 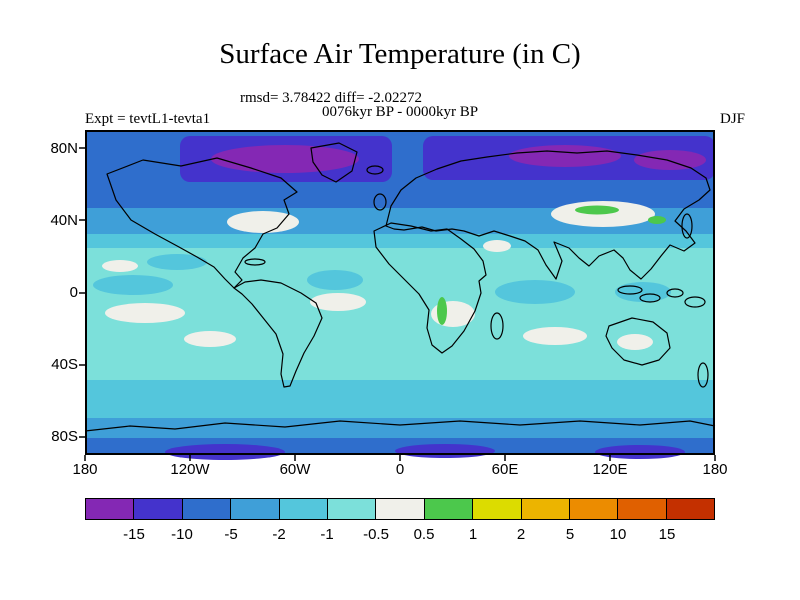 What do you see at coordinates (548, 215) in the screenshot?
I see `coastline-eurasia` at bounding box center [548, 215].